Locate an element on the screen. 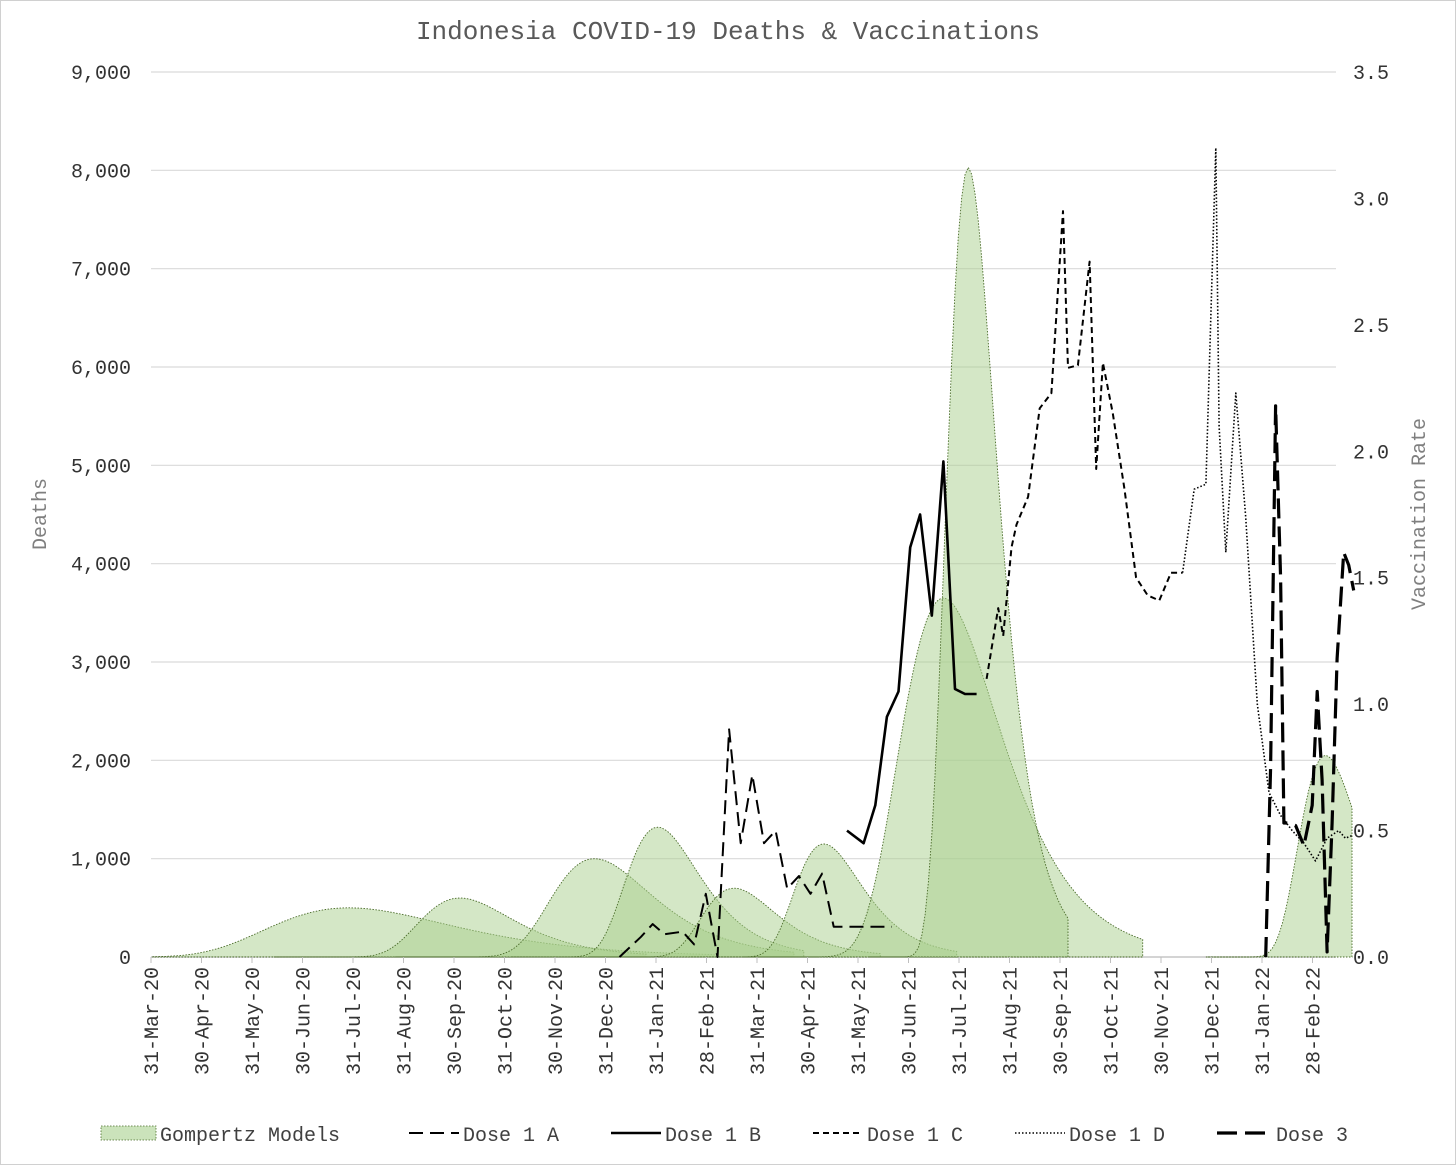 The width and height of the screenshot is (1456, 1165). x-tick-label: 31-Oct-20 is located at coordinates (507, 1021).